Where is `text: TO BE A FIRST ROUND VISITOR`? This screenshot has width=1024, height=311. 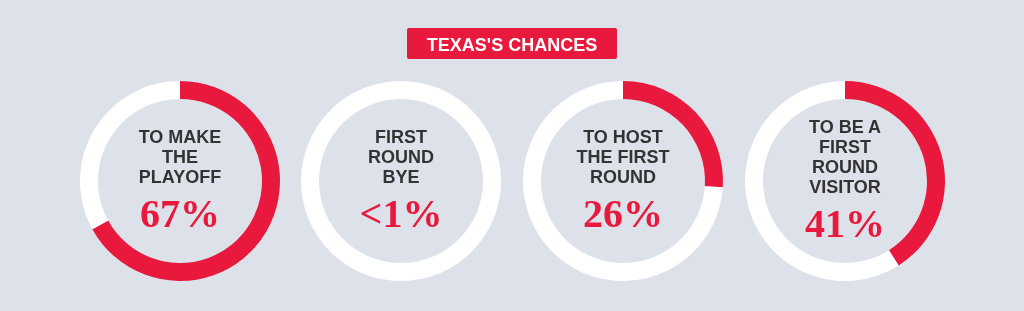
text: TO BE A FIRST ROUND VISITOR is located at coordinates (845, 157).